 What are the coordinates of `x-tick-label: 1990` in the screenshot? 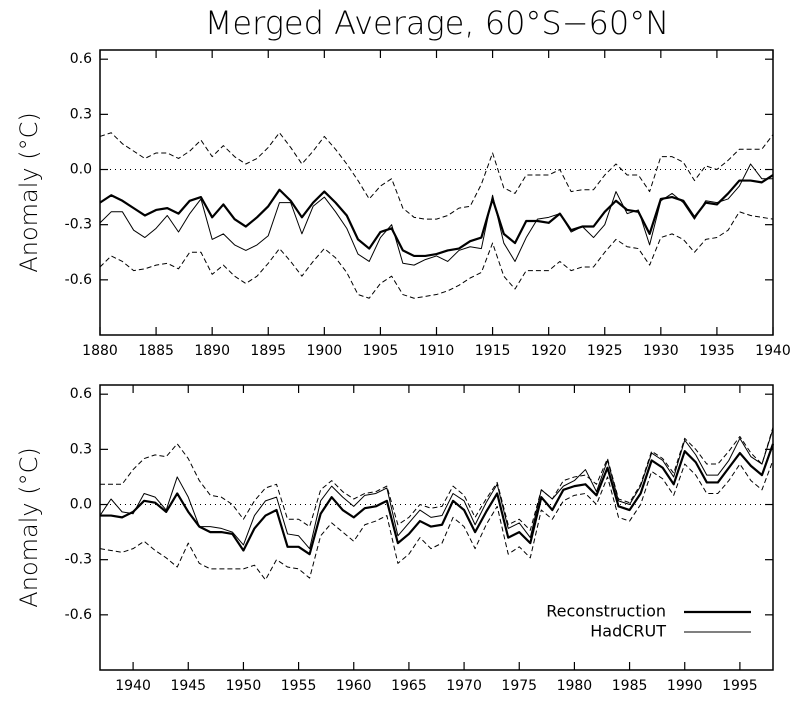 It's located at (685, 686).